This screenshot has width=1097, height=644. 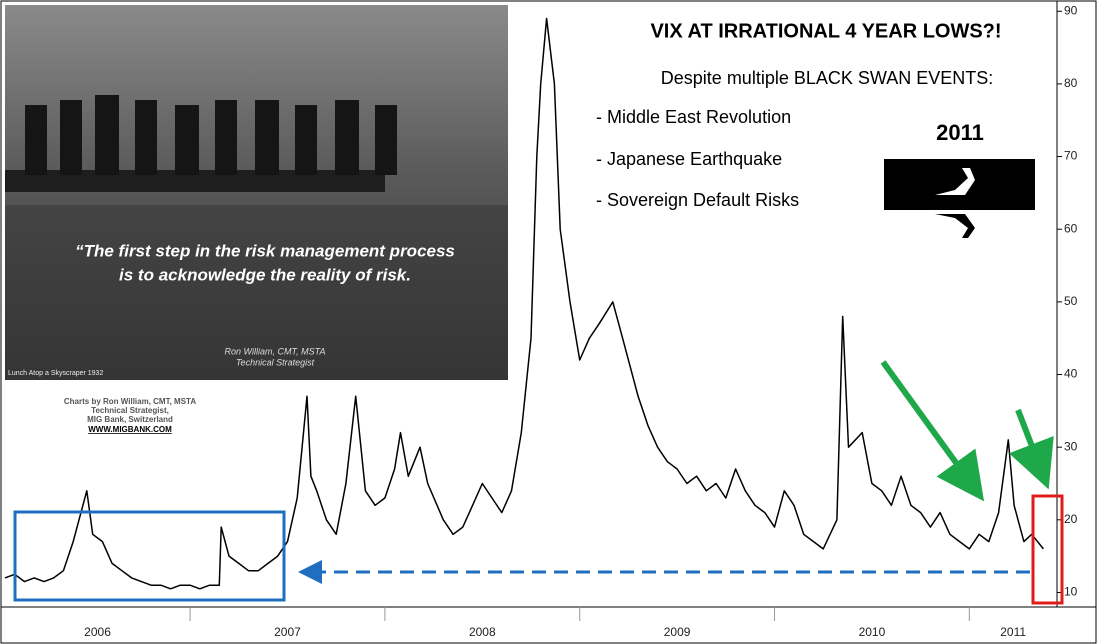 I want to click on y-tick-label: 20, so click(x=1071, y=519).